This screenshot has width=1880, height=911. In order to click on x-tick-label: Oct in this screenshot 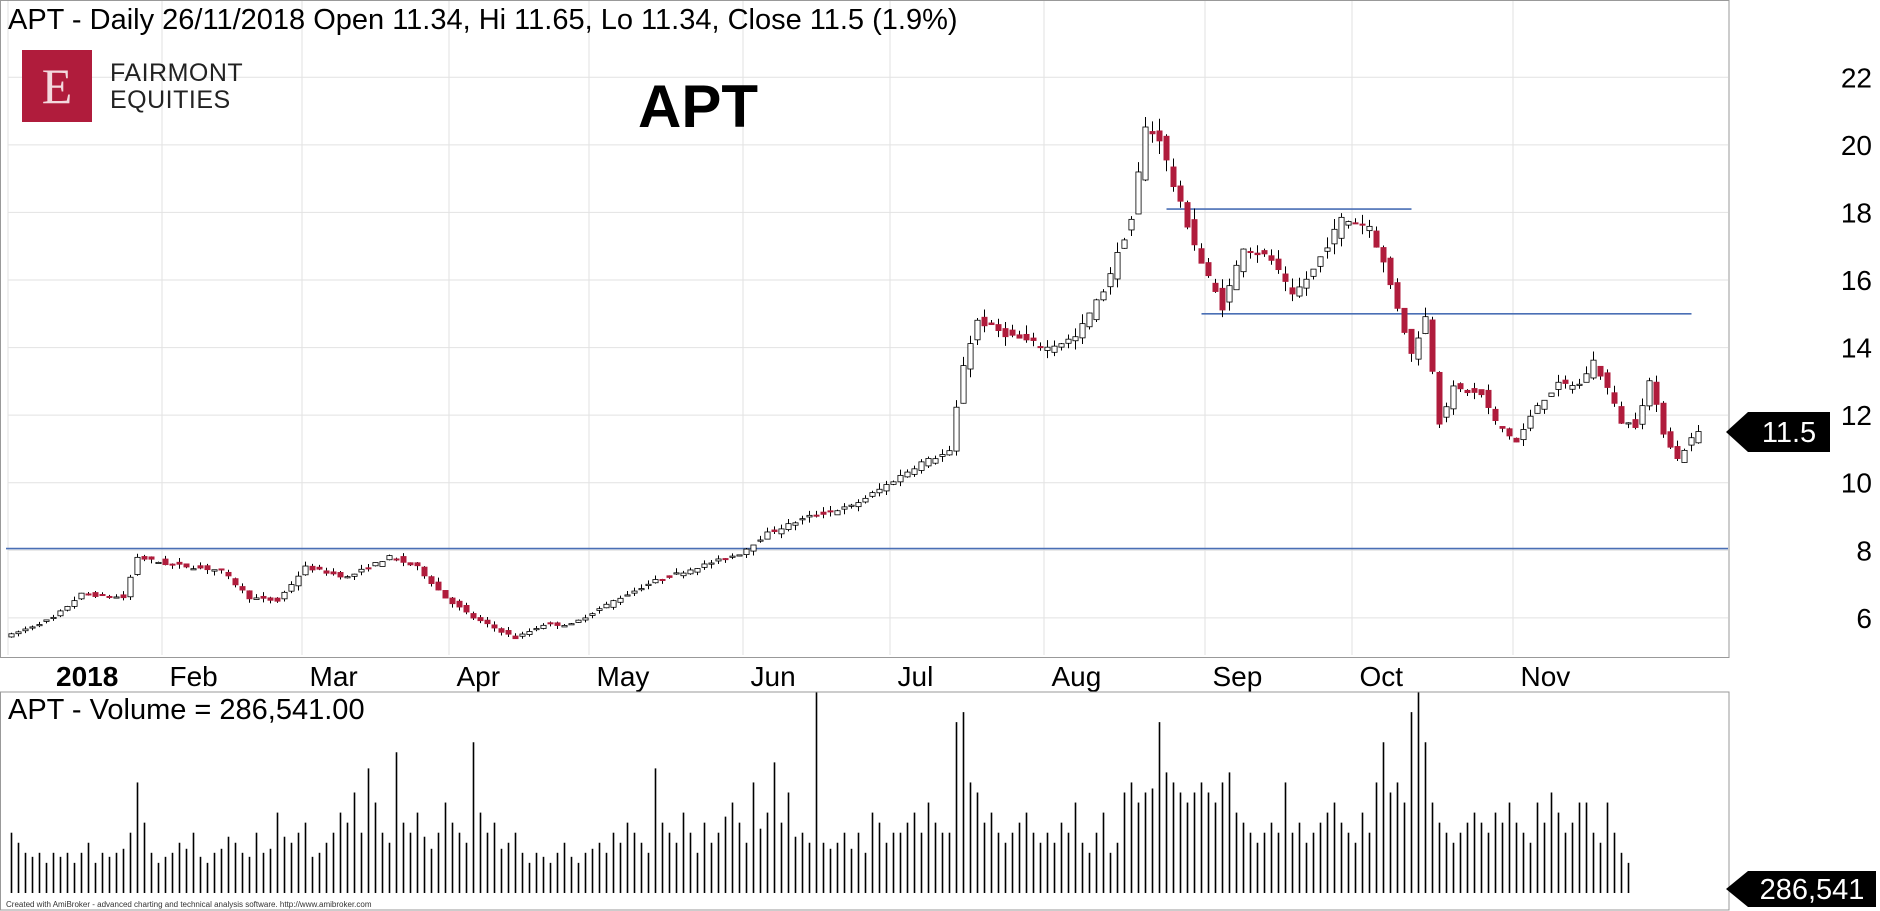, I will do `click(1382, 676)`.